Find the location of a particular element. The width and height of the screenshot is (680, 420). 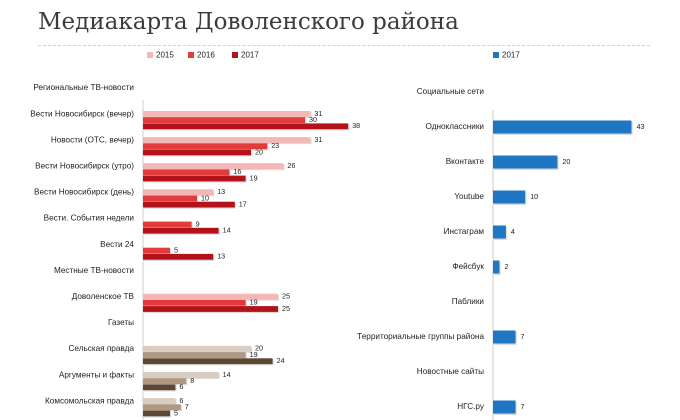

data-label: 17 is located at coordinates (243, 204).